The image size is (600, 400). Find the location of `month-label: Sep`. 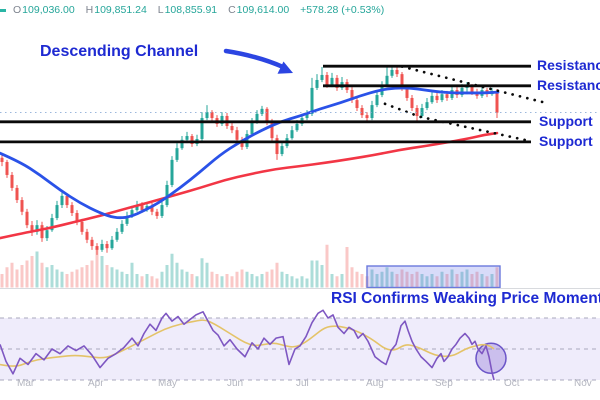

month-label: Sep is located at coordinates (444, 383).